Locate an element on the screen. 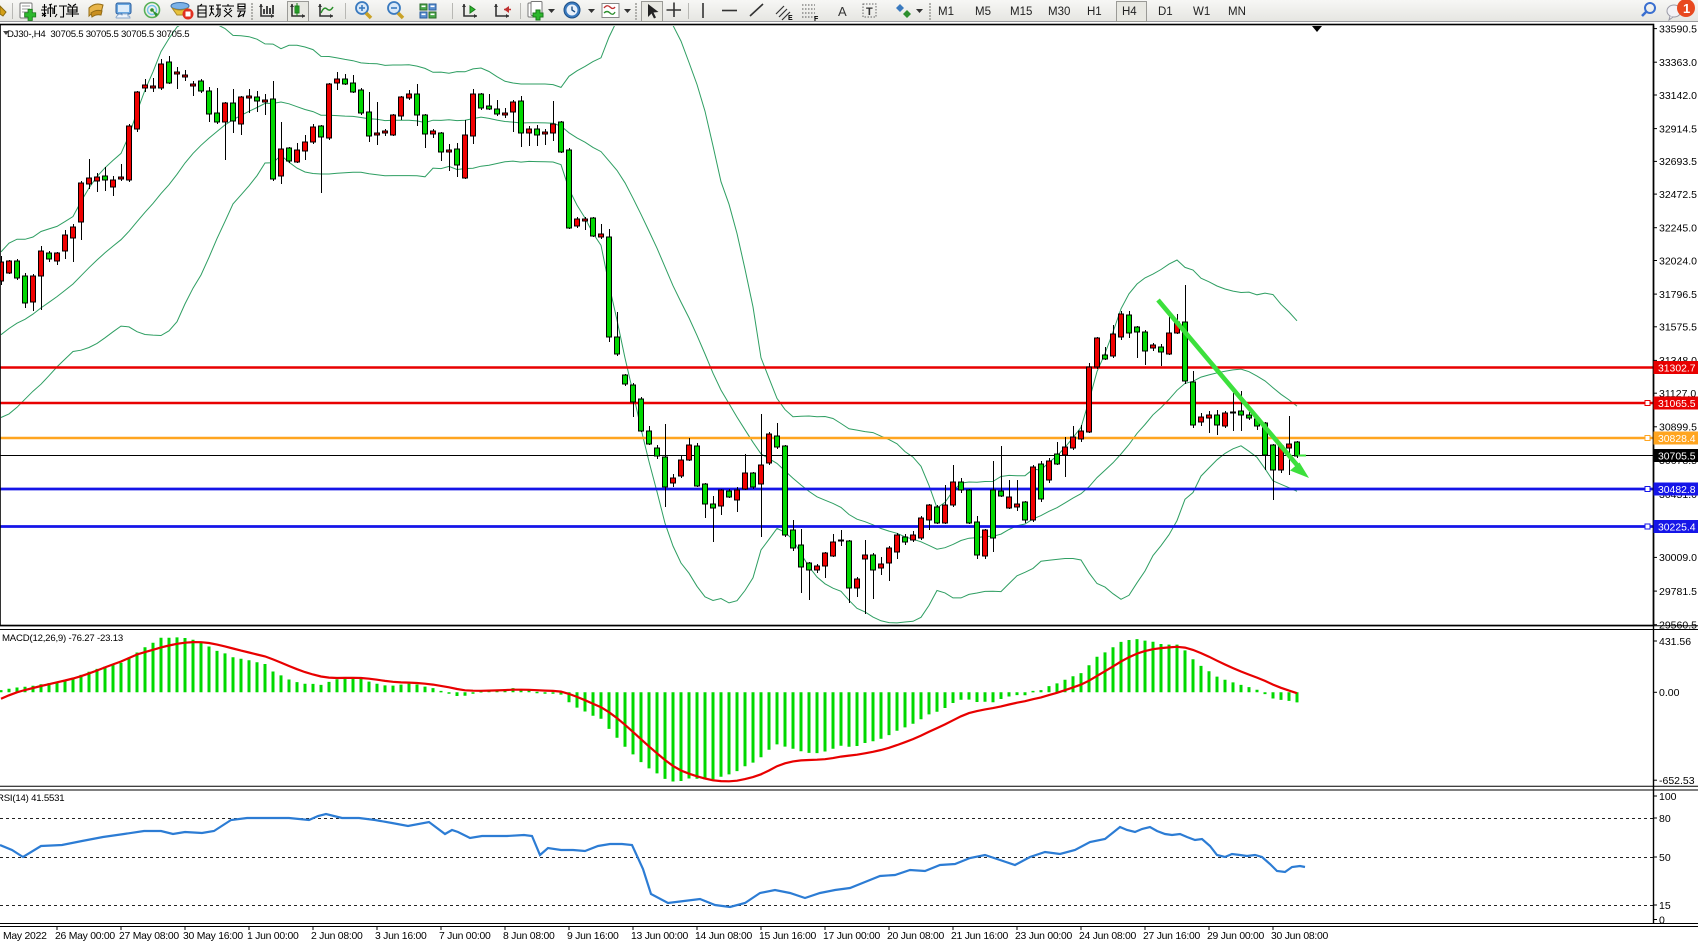 The image size is (1698, 945). svg-text: 30009.0 is located at coordinates (1678, 558).